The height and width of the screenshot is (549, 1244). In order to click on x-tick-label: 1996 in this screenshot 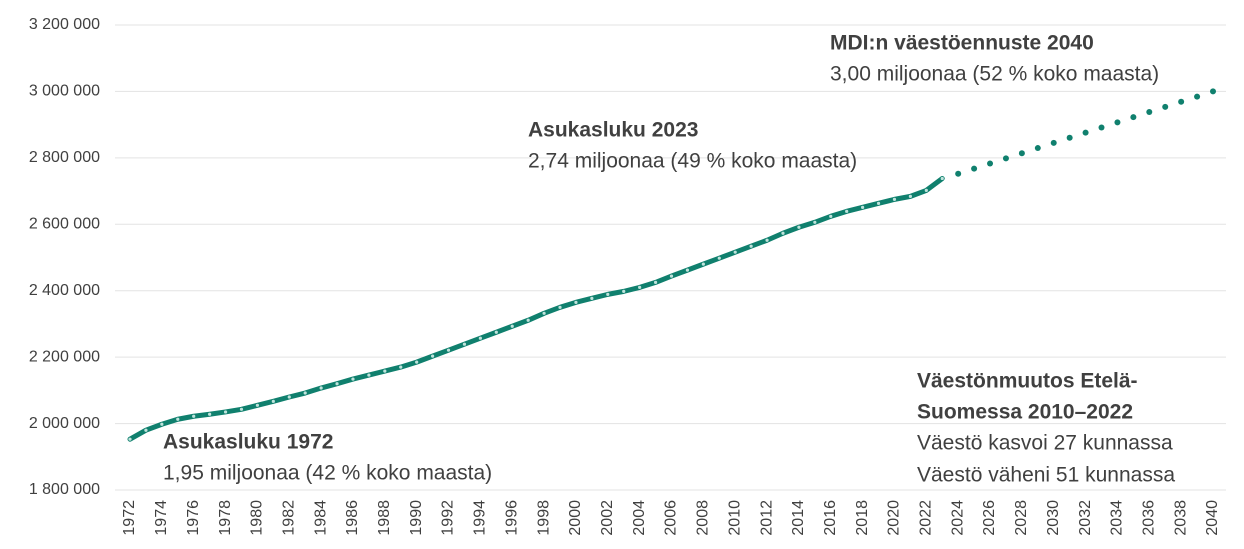, I will do `click(511, 518)`.